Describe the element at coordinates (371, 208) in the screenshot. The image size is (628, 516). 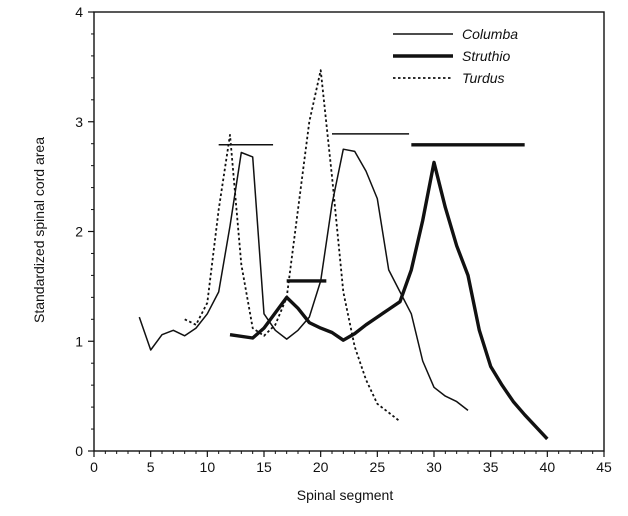
I see `range-bars` at that location.